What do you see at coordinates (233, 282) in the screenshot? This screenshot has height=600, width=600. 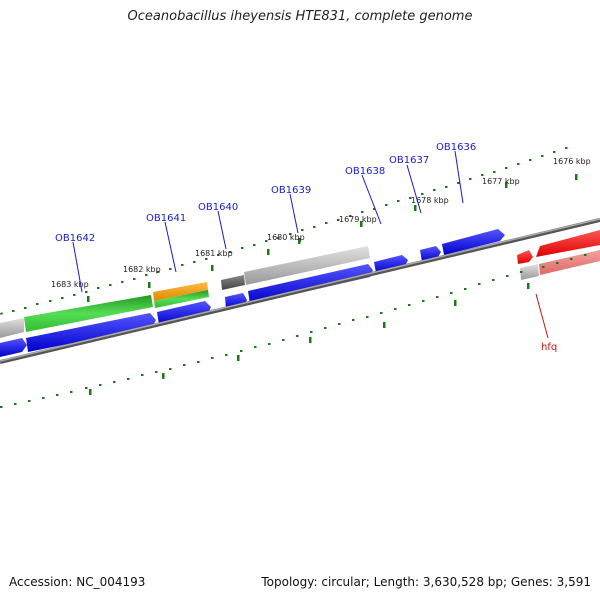 I see `dark-gray-feature` at bounding box center [233, 282].